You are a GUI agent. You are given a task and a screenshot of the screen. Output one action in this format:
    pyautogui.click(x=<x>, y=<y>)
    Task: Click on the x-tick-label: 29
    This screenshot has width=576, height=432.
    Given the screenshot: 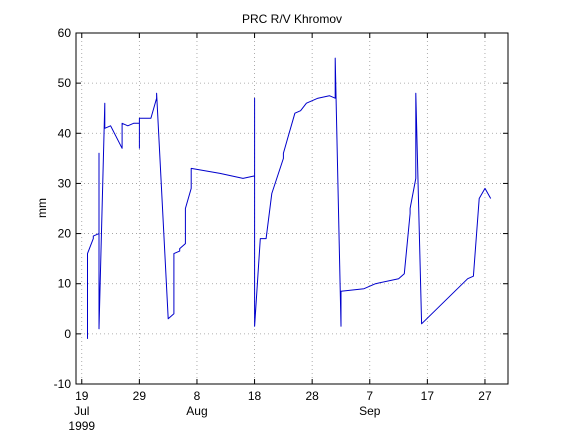 What is the action you would take?
    pyautogui.click(x=140, y=396)
    